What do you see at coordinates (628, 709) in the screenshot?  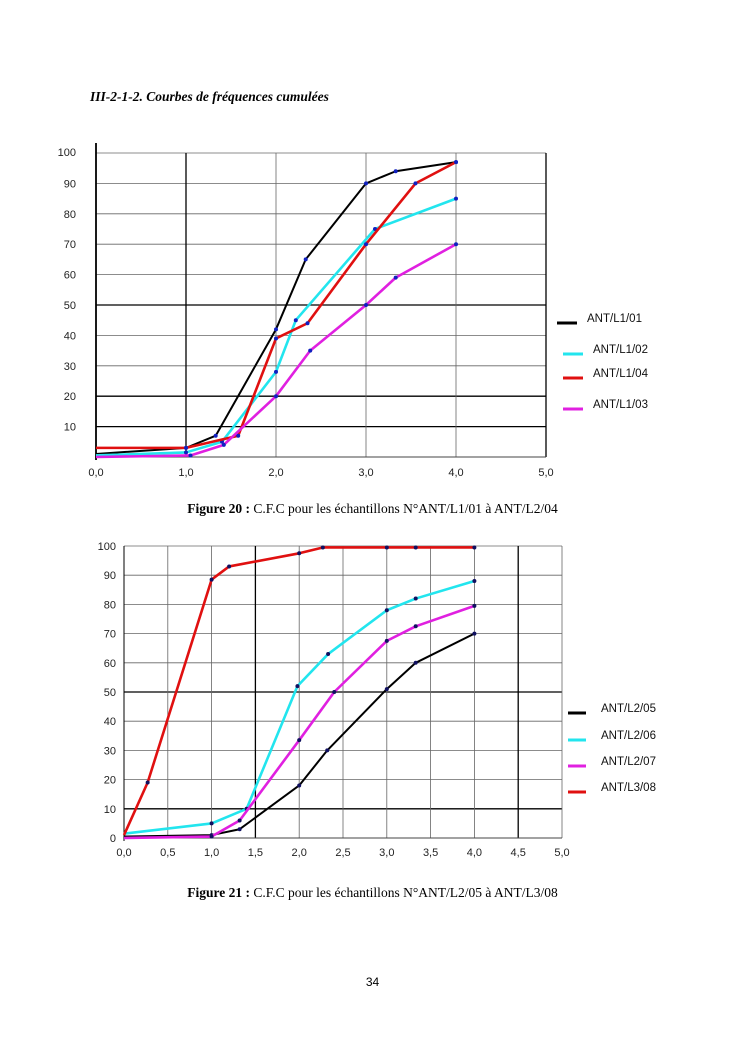 I see `legend-label: ANT/L2/05` at bounding box center [628, 709].